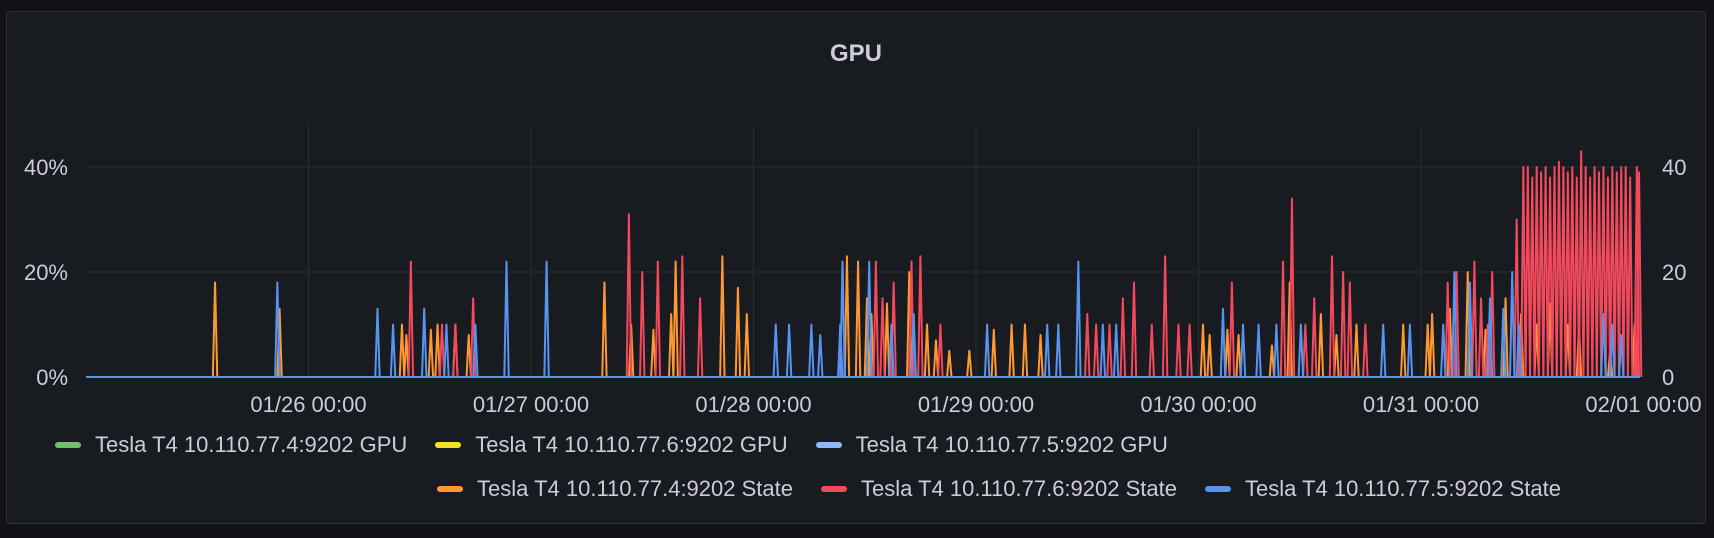 The image size is (1714, 538). I want to click on legend-label: Tesla T4 10.110.77.5:9202 State, so click(1402, 488).